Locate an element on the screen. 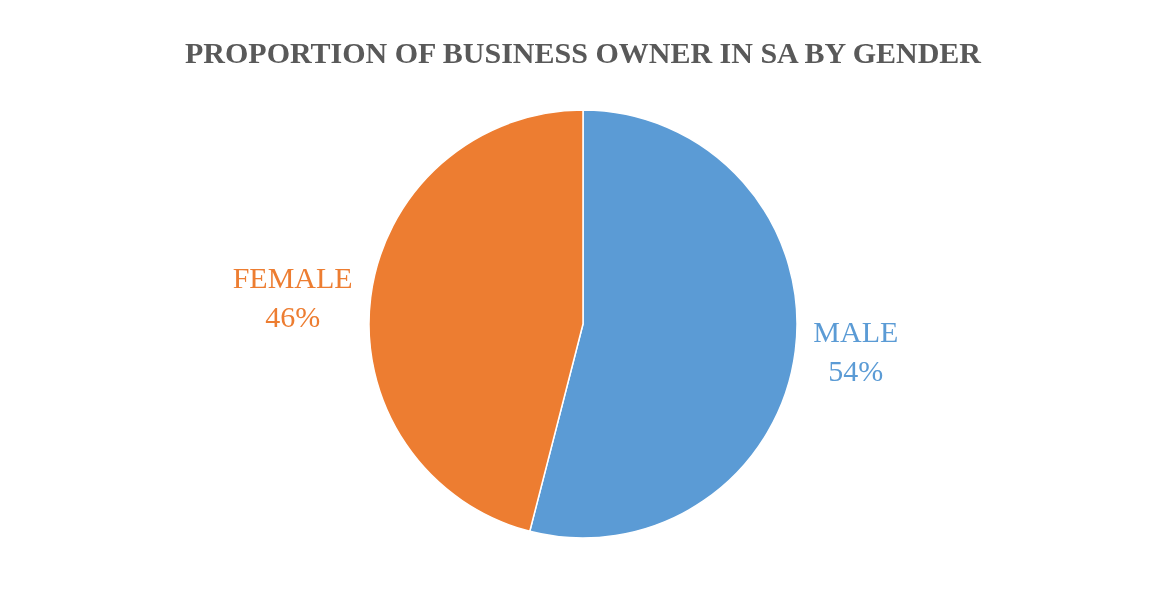 The height and width of the screenshot is (598, 1166). slice-label: MALE is located at coordinates (856, 332).